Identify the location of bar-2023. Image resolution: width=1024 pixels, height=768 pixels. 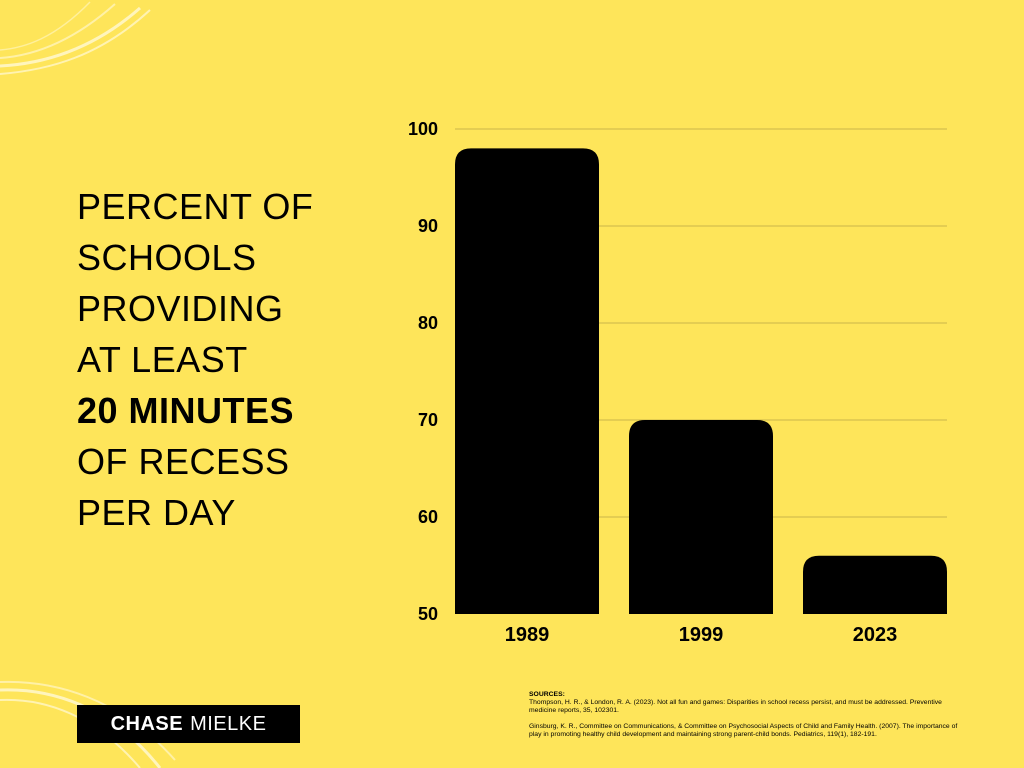
(875, 584).